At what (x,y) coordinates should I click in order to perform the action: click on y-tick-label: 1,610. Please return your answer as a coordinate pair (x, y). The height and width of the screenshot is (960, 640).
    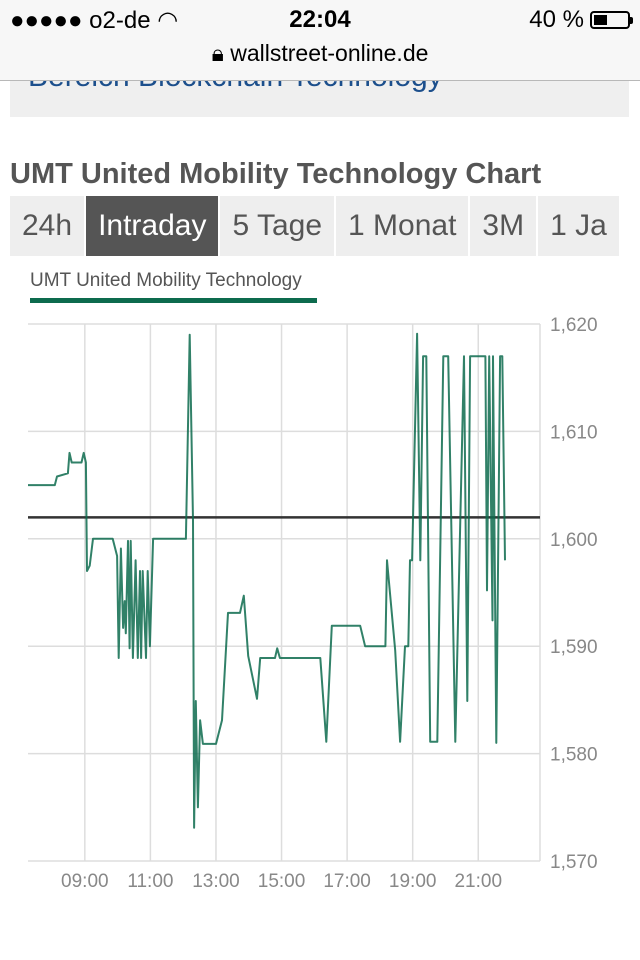
    Looking at the image, I should click on (574, 432).